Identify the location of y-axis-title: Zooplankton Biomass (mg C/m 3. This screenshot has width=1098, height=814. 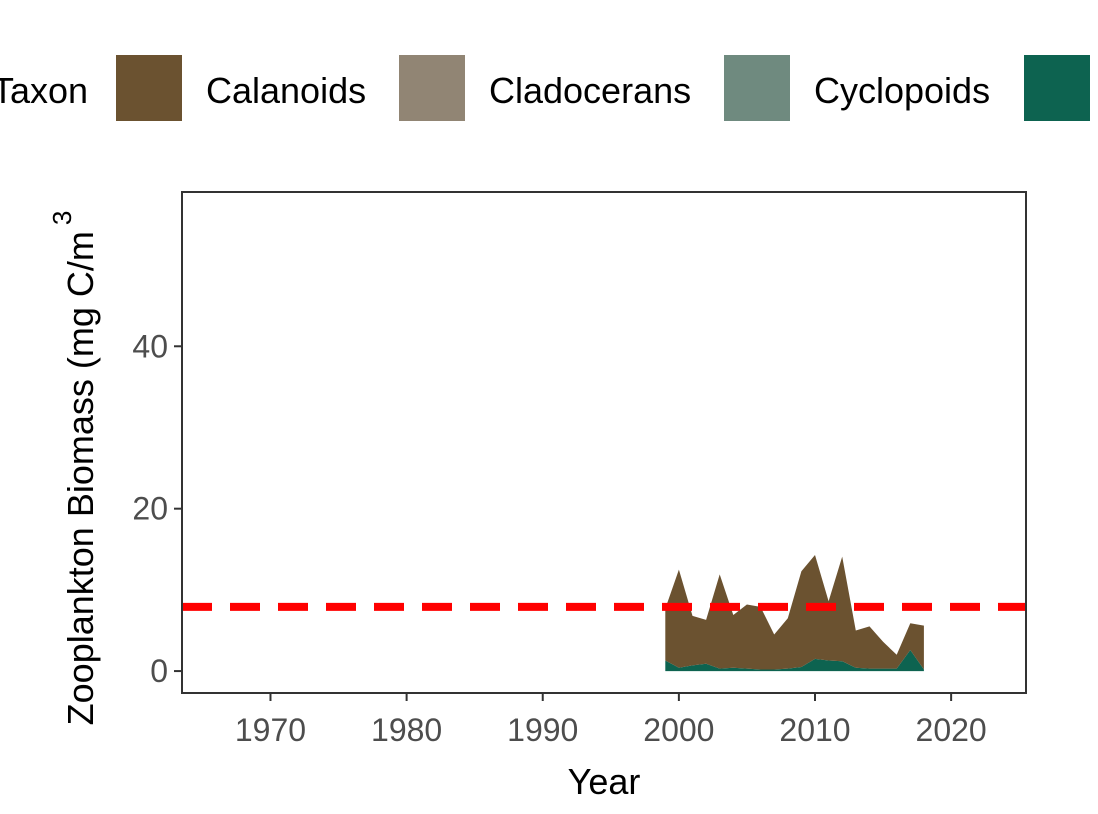
(74, 468).